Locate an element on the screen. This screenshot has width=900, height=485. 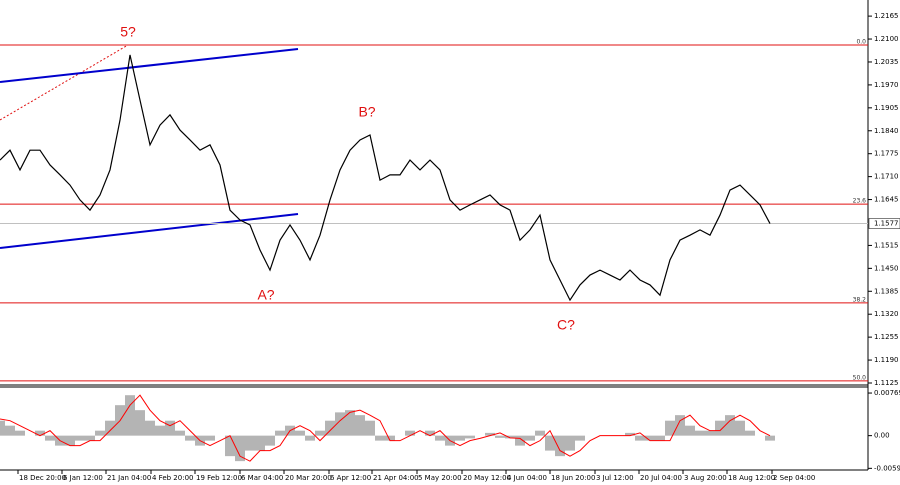
y-tick-label: 0.00 is located at coordinates (882, 436).